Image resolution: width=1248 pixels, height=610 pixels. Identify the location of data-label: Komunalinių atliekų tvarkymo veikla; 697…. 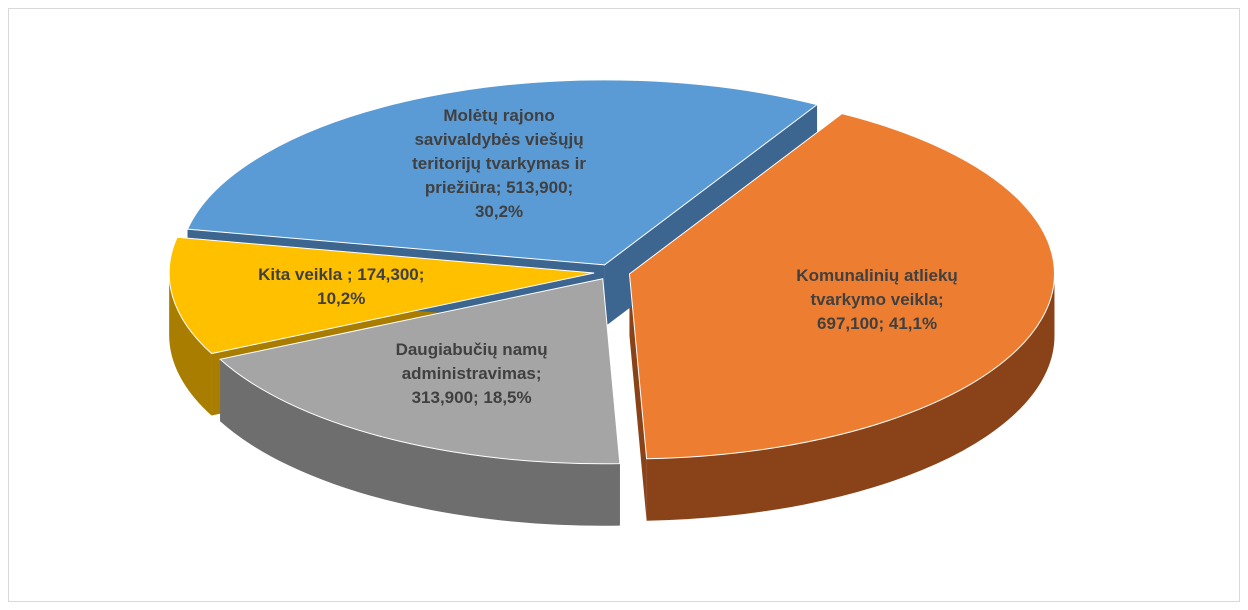
(877, 300).